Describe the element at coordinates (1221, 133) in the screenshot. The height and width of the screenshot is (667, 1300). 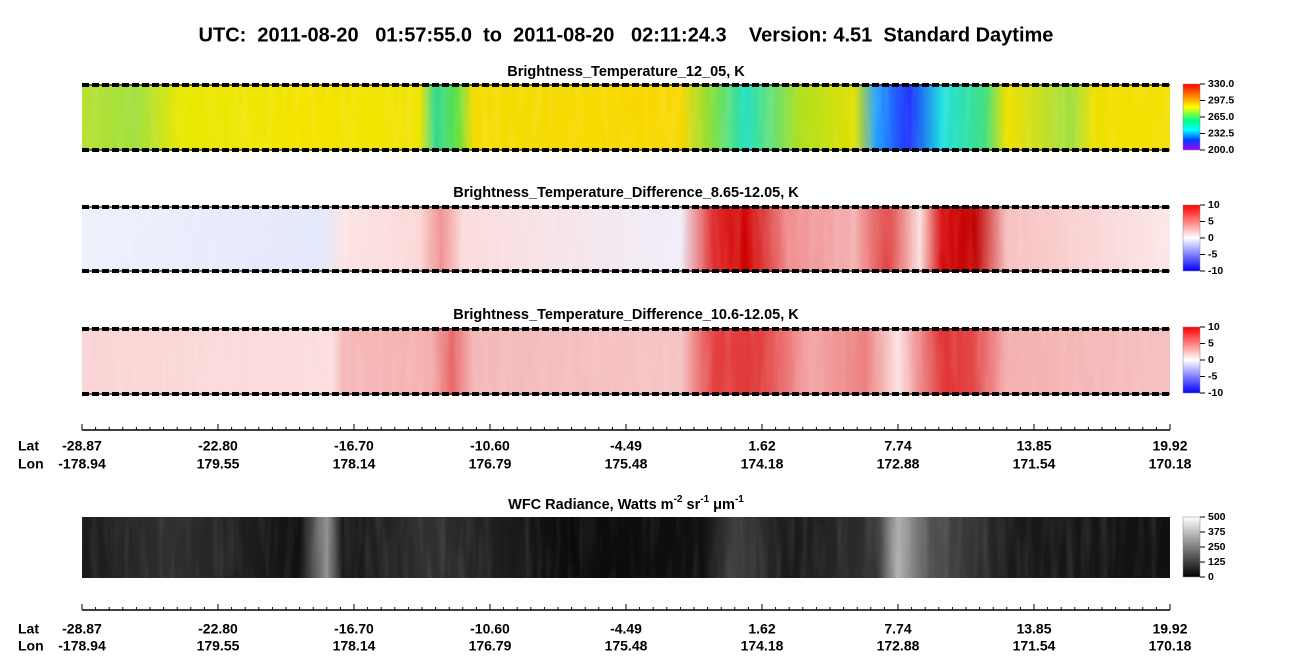
I see `colorbar-tick-label: 232.5` at that location.